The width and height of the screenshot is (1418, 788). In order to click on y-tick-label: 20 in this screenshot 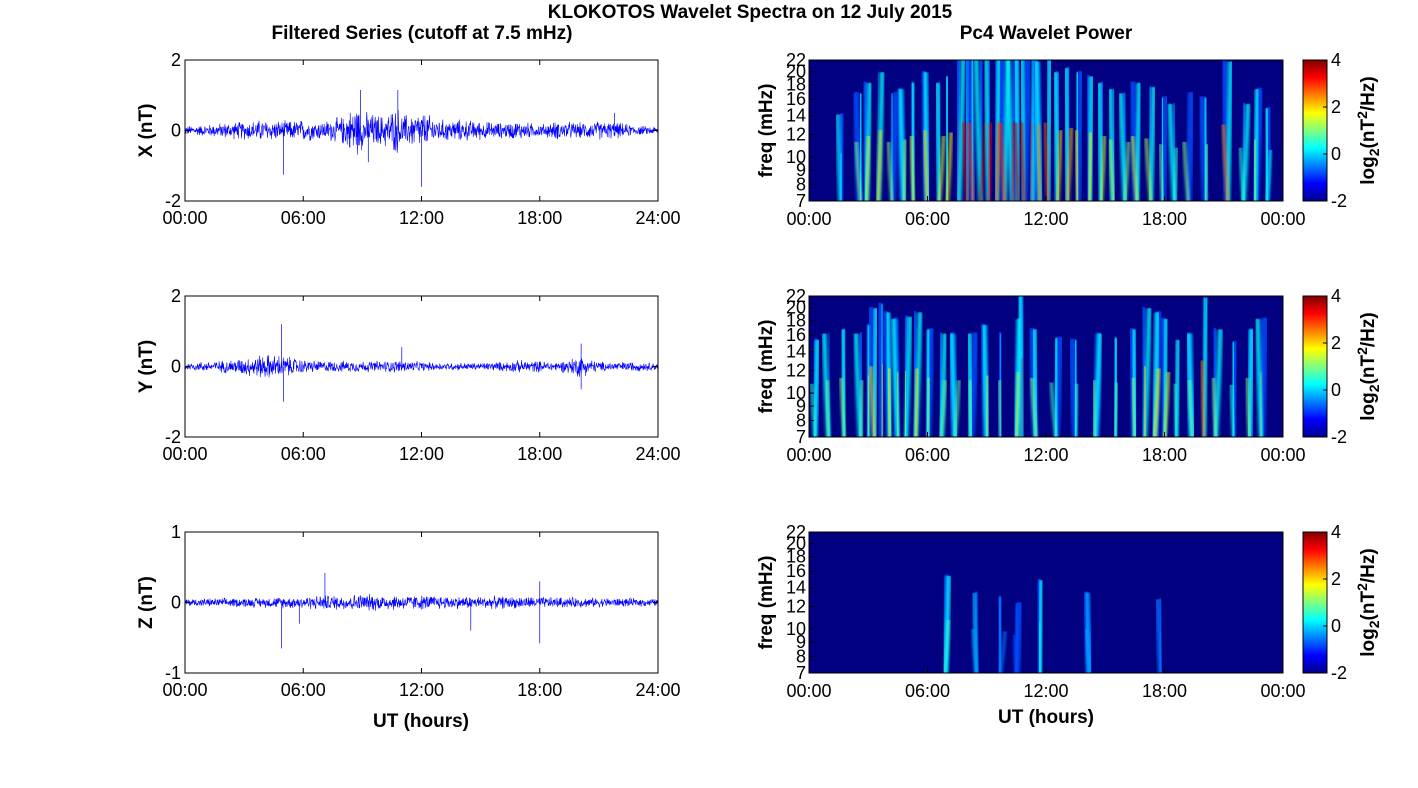, I will do `click(796, 72)`.